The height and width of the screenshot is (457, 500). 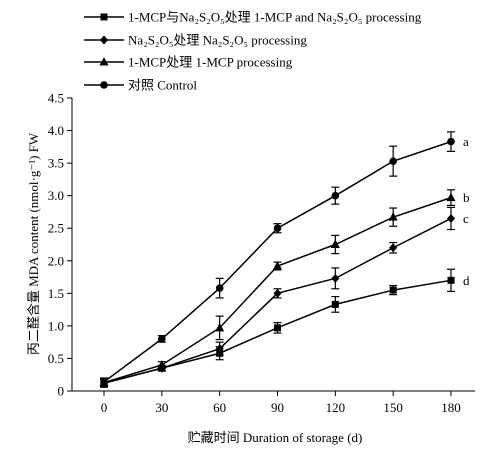 I want to click on y-tick-label: 0.5, so click(x=56, y=358).